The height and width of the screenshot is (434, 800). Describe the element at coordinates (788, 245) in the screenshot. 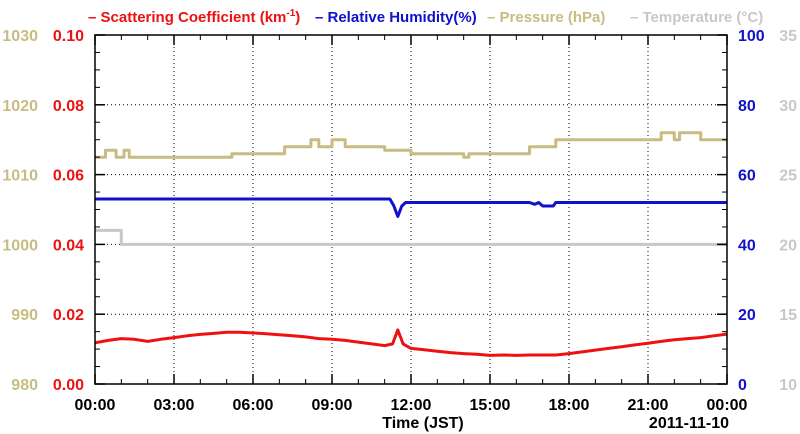

I see `y-tick-label-temperature: 20` at that location.